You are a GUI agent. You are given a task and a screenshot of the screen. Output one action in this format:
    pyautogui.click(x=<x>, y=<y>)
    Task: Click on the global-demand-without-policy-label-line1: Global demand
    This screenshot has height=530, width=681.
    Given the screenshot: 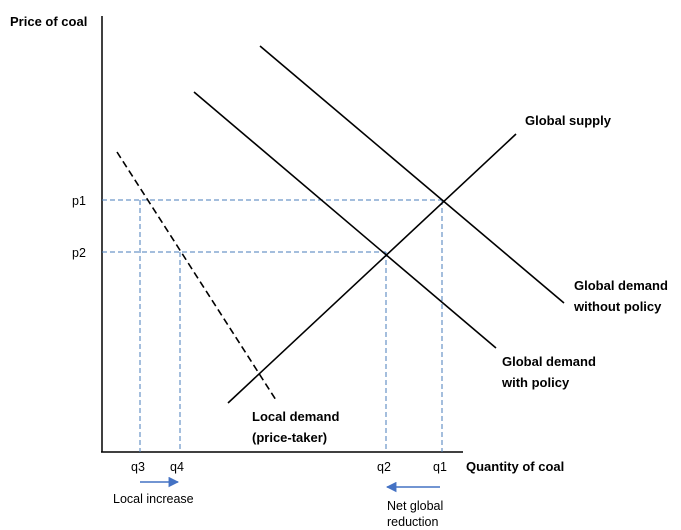 What is the action you would take?
    pyautogui.click(x=621, y=285)
    